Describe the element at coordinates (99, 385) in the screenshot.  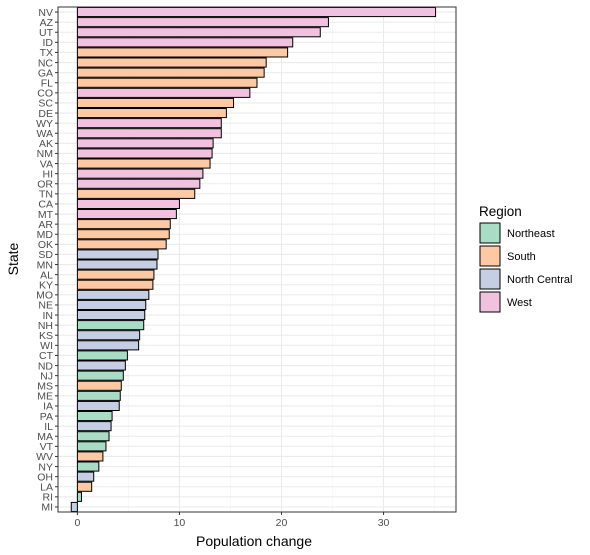
I see `bar-ms` at that location.